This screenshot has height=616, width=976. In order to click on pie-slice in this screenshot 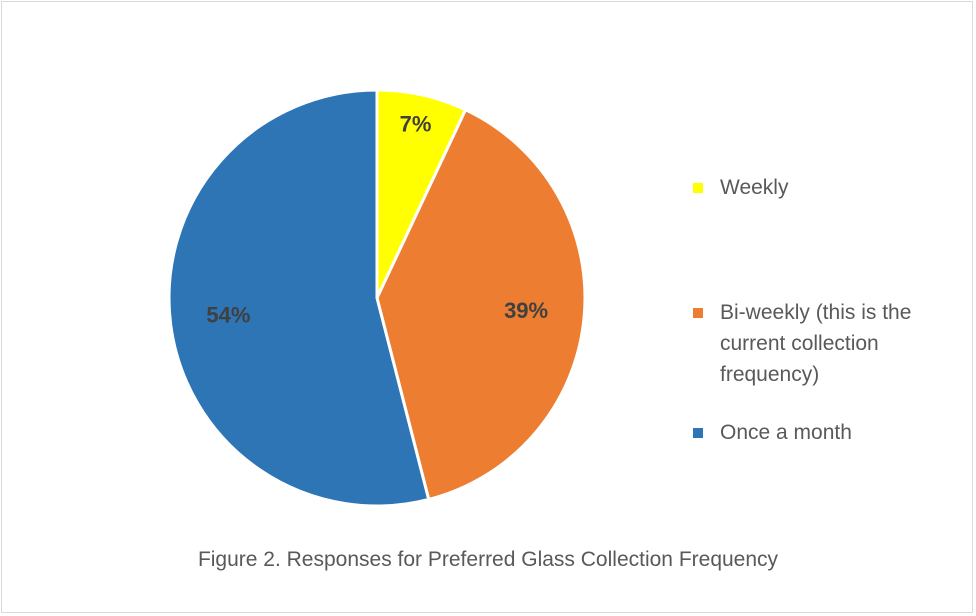, I will do `click(481, 304)`.